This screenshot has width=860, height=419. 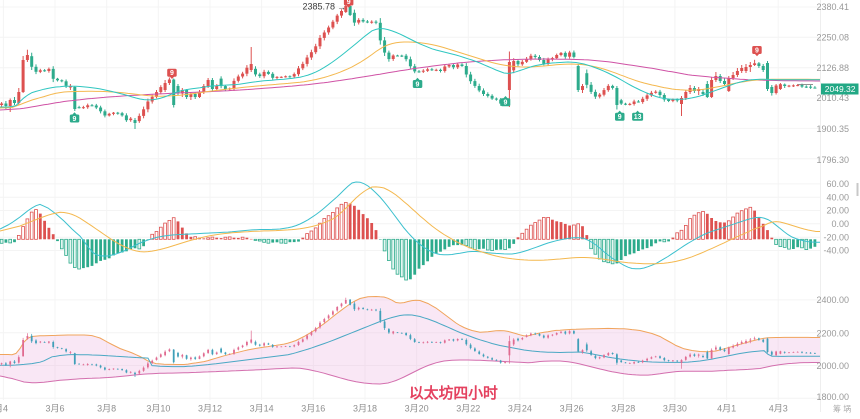 What do you see at coordinates (842, 409) in the screenshot?
I see `svg-text: 筹 埚` at bounding box center [842, 409].